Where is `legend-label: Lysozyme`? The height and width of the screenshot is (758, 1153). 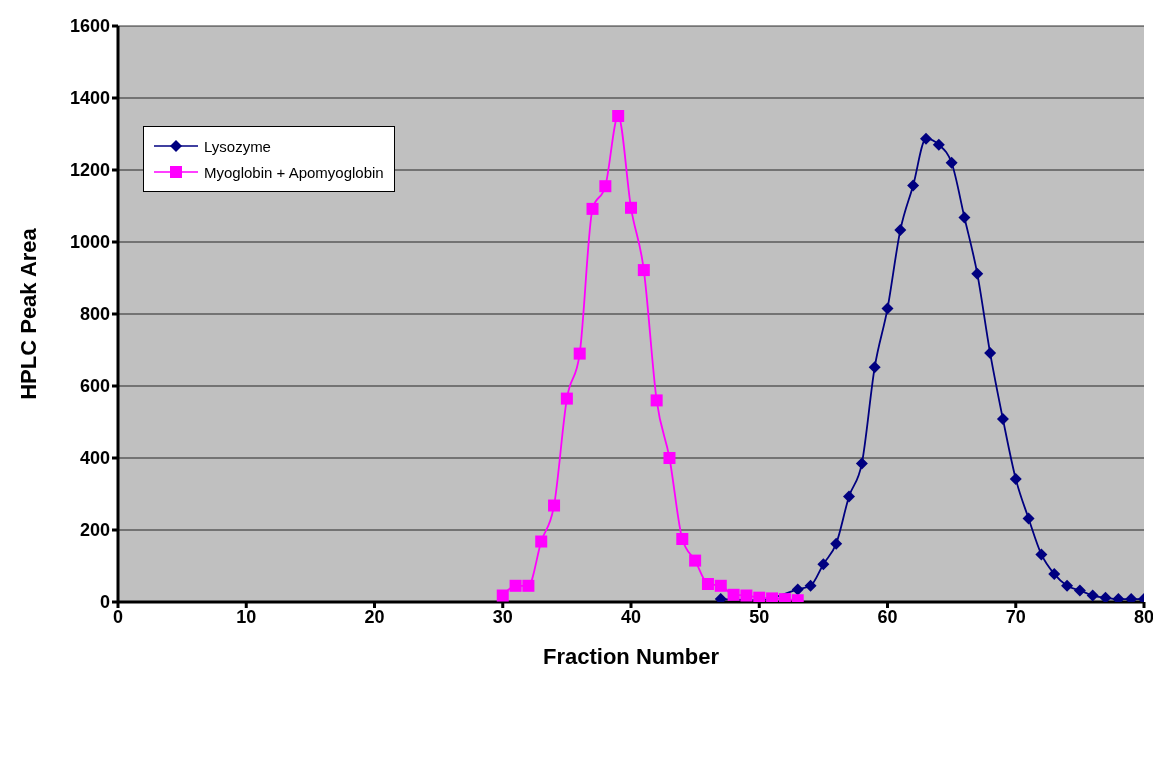
legend-label: Lysozyme is located at coordinates (237, 146).